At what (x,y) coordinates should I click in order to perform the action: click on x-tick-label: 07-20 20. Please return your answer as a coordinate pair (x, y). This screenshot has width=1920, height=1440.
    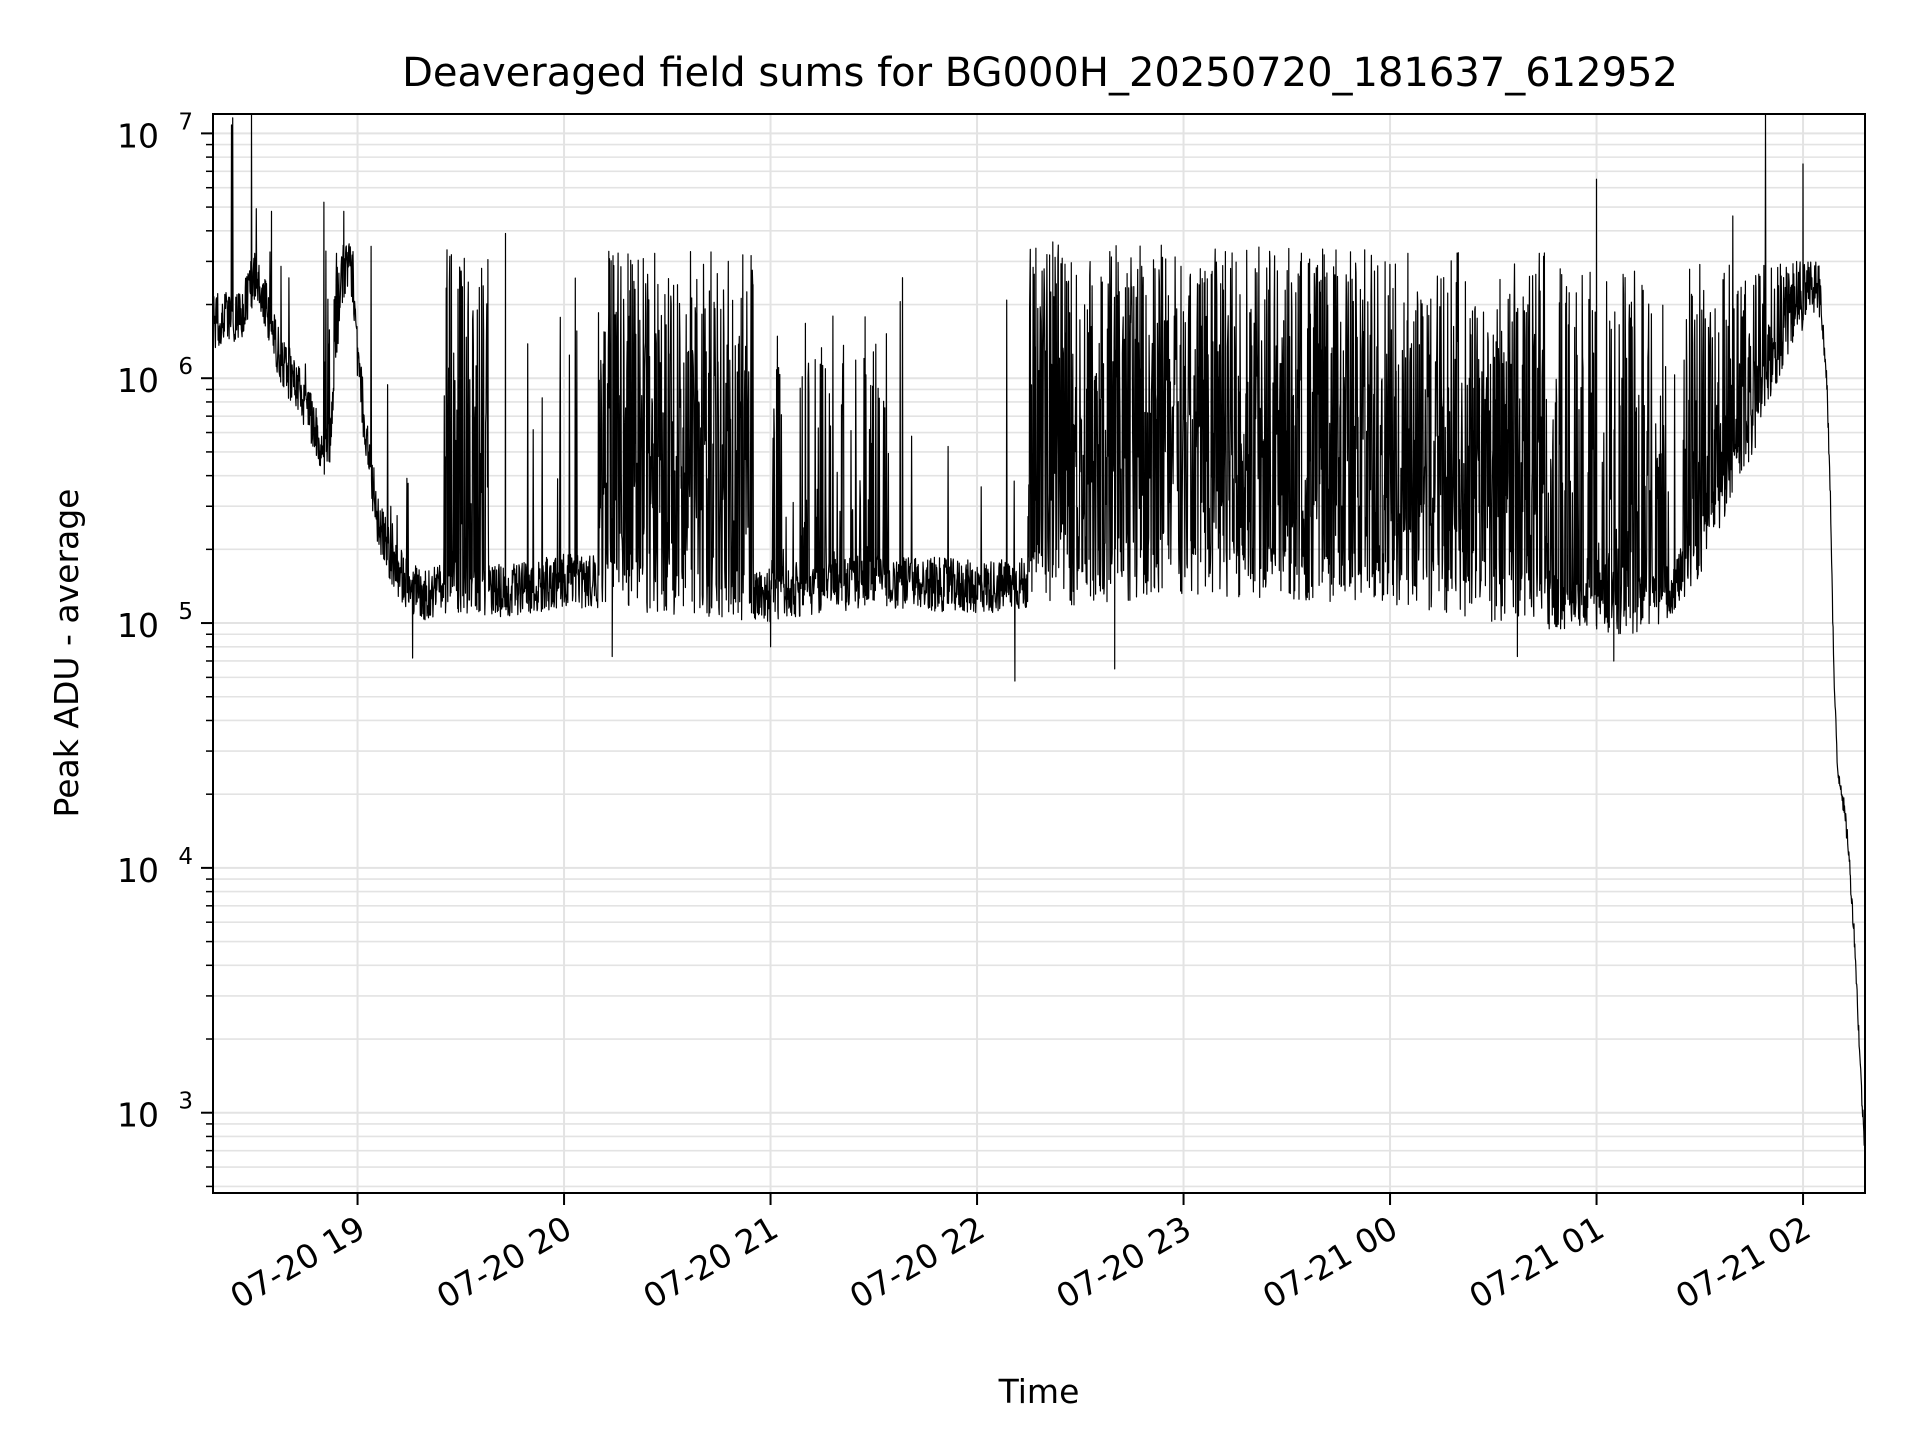
    Looking at the image, I should click on (504, 1262).